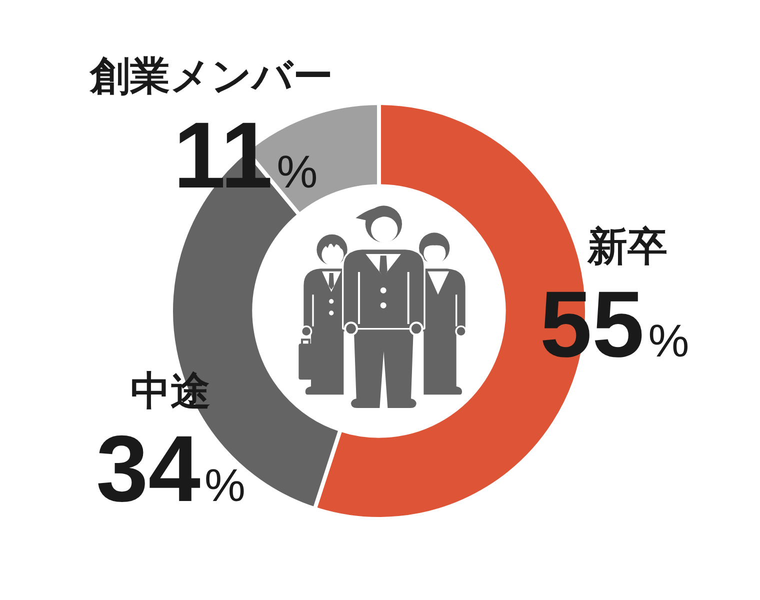 This screenshot has height=600, width=760. Describe the element at coordinates (211, 77) in the screenshot. I see `slice-label: 創業メンバー` at that location.